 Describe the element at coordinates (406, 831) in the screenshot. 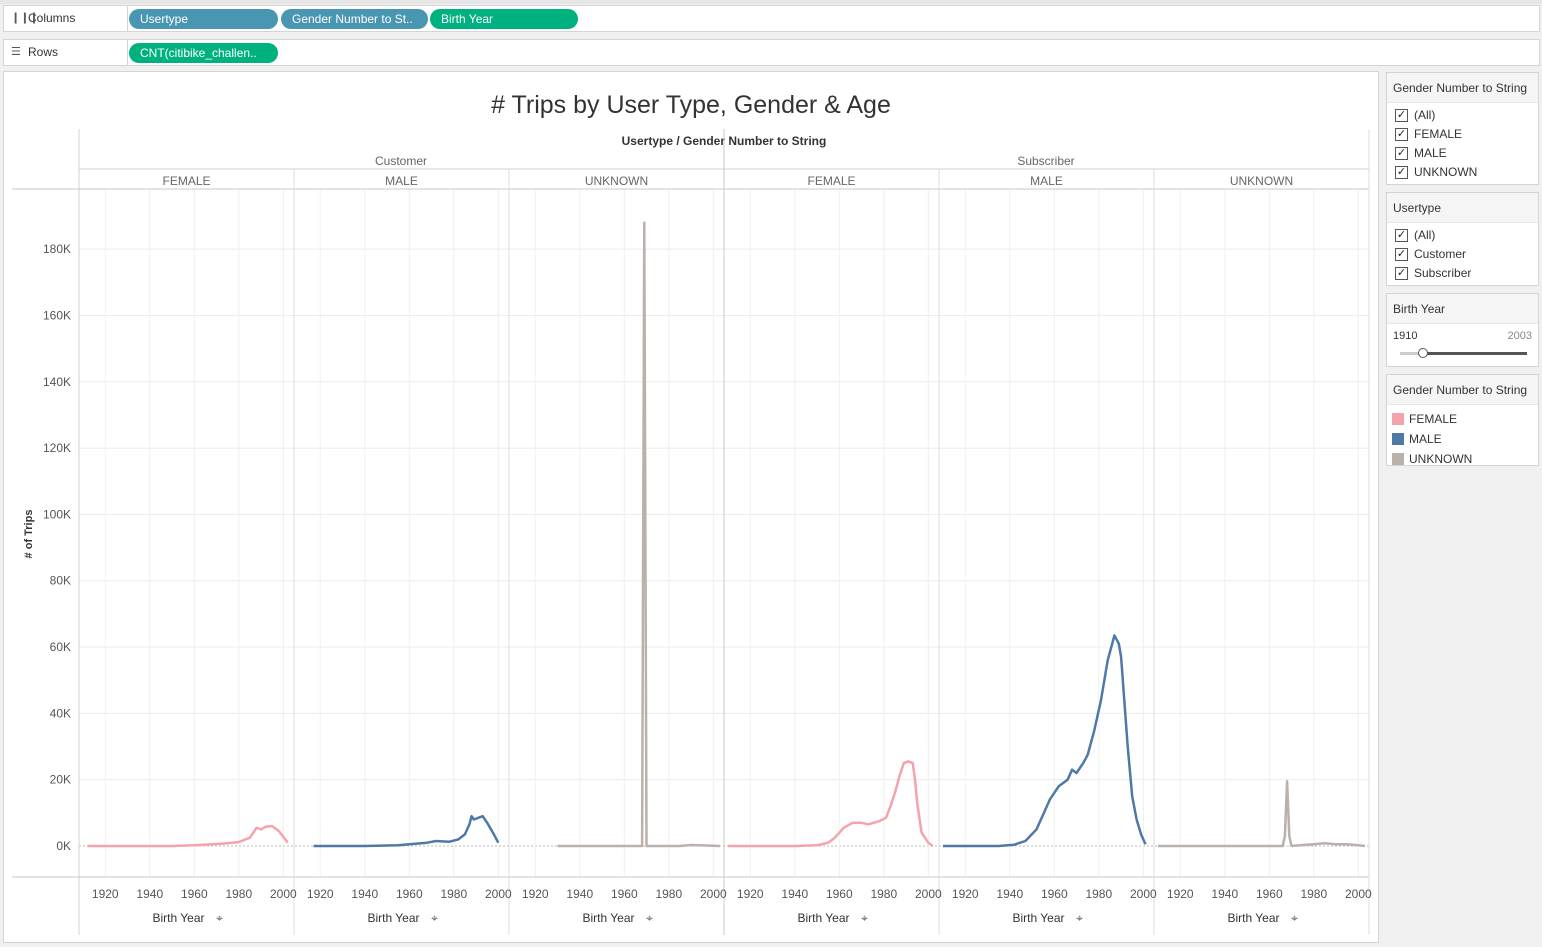

I see `series-line-customer-male` at that location.